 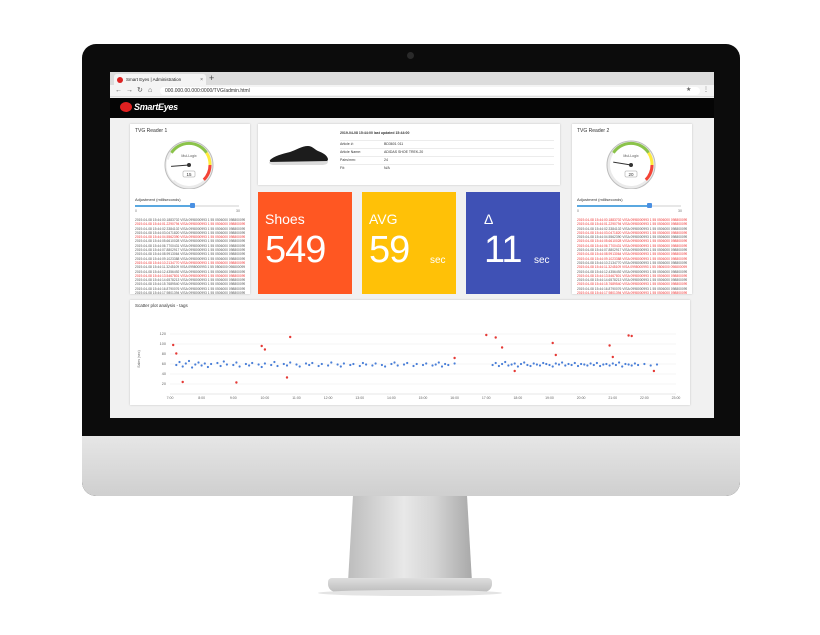 I want to click on product-row-value: 24, so click(x=386, y=160).